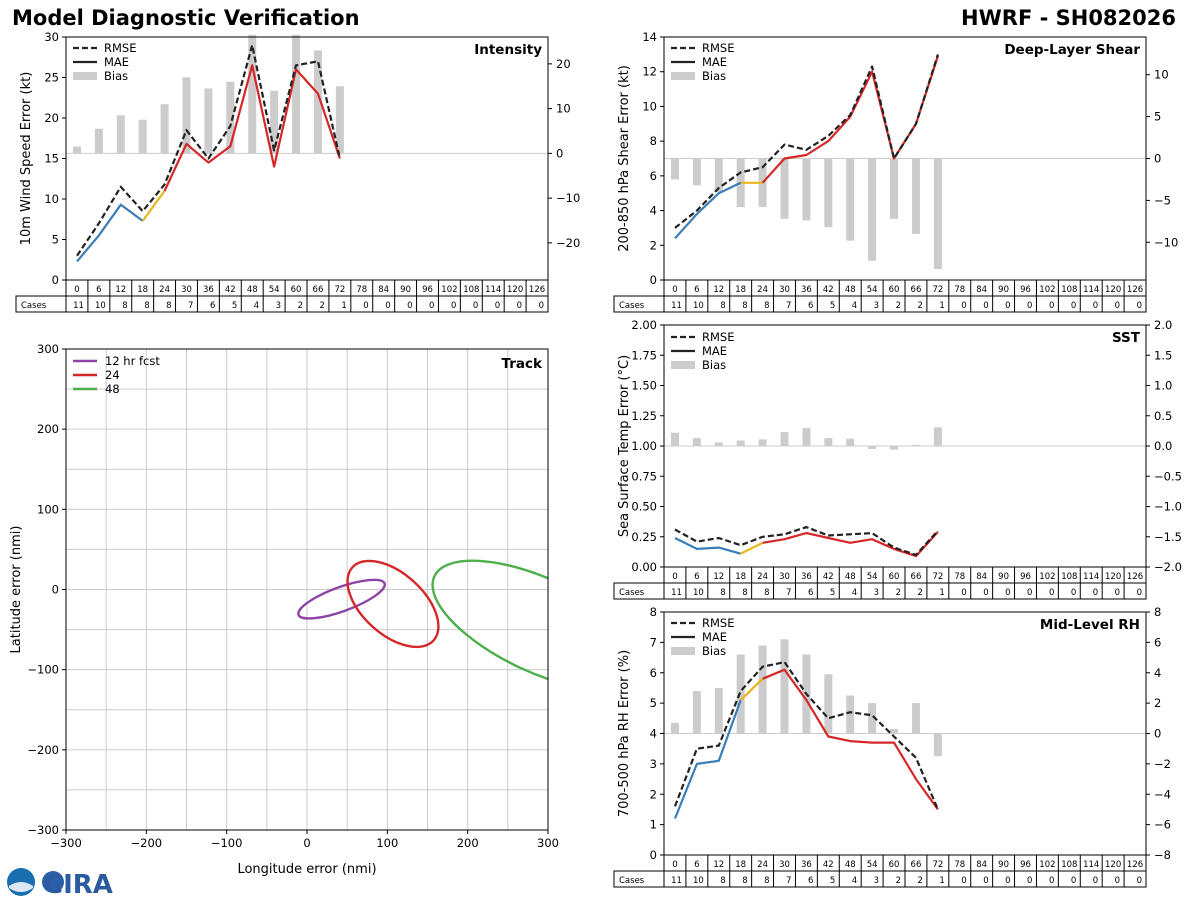 Image resolution: width=1200 pixels, height=900 pixels. Describe the element at coordinates (1163, 416) in the screenshot. I see `y2-tick-label: 0.5` at that location.